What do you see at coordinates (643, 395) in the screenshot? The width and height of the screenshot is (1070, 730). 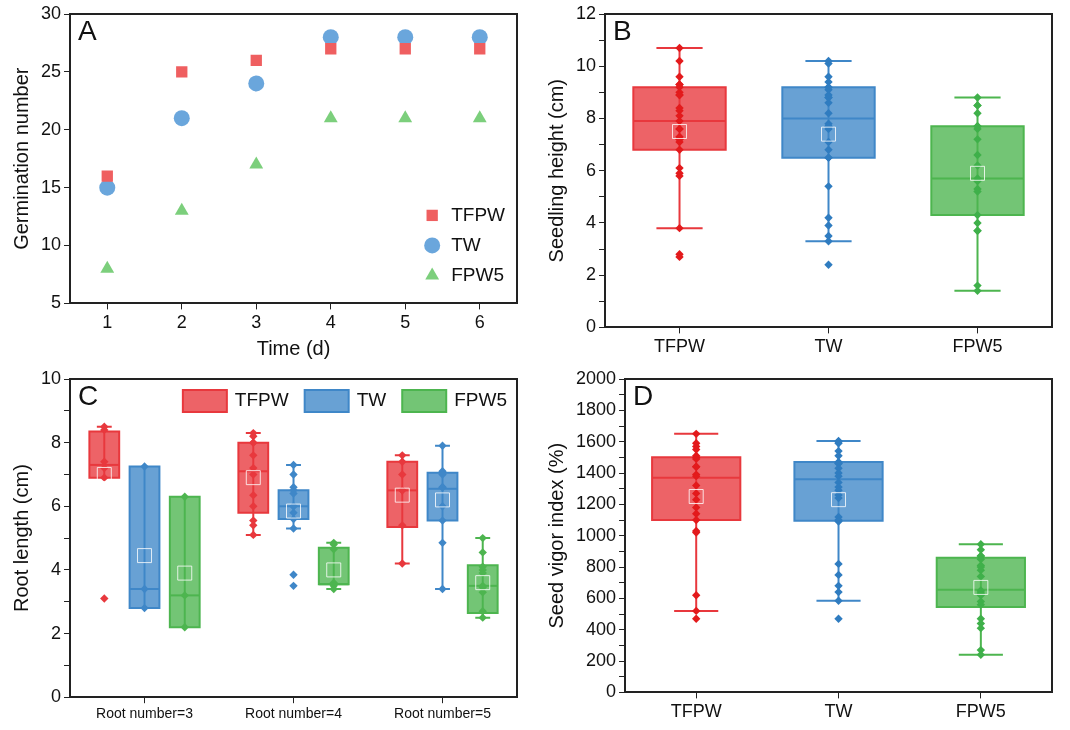 I see `annotation: D` at bounding box center [643, 395].